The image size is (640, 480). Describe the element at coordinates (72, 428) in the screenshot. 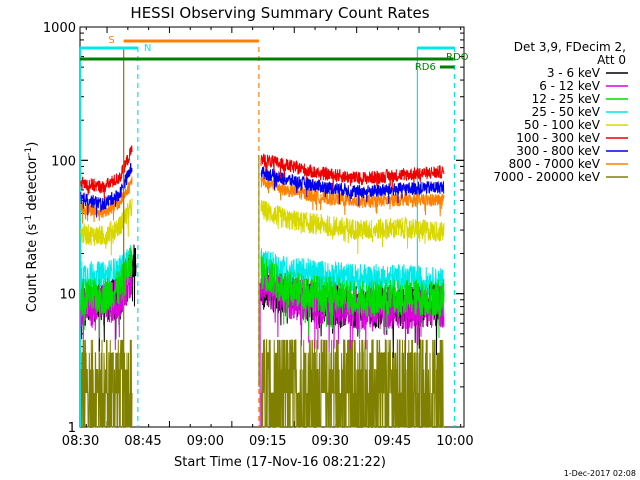

I see `y-tick-label: 1` at that location.